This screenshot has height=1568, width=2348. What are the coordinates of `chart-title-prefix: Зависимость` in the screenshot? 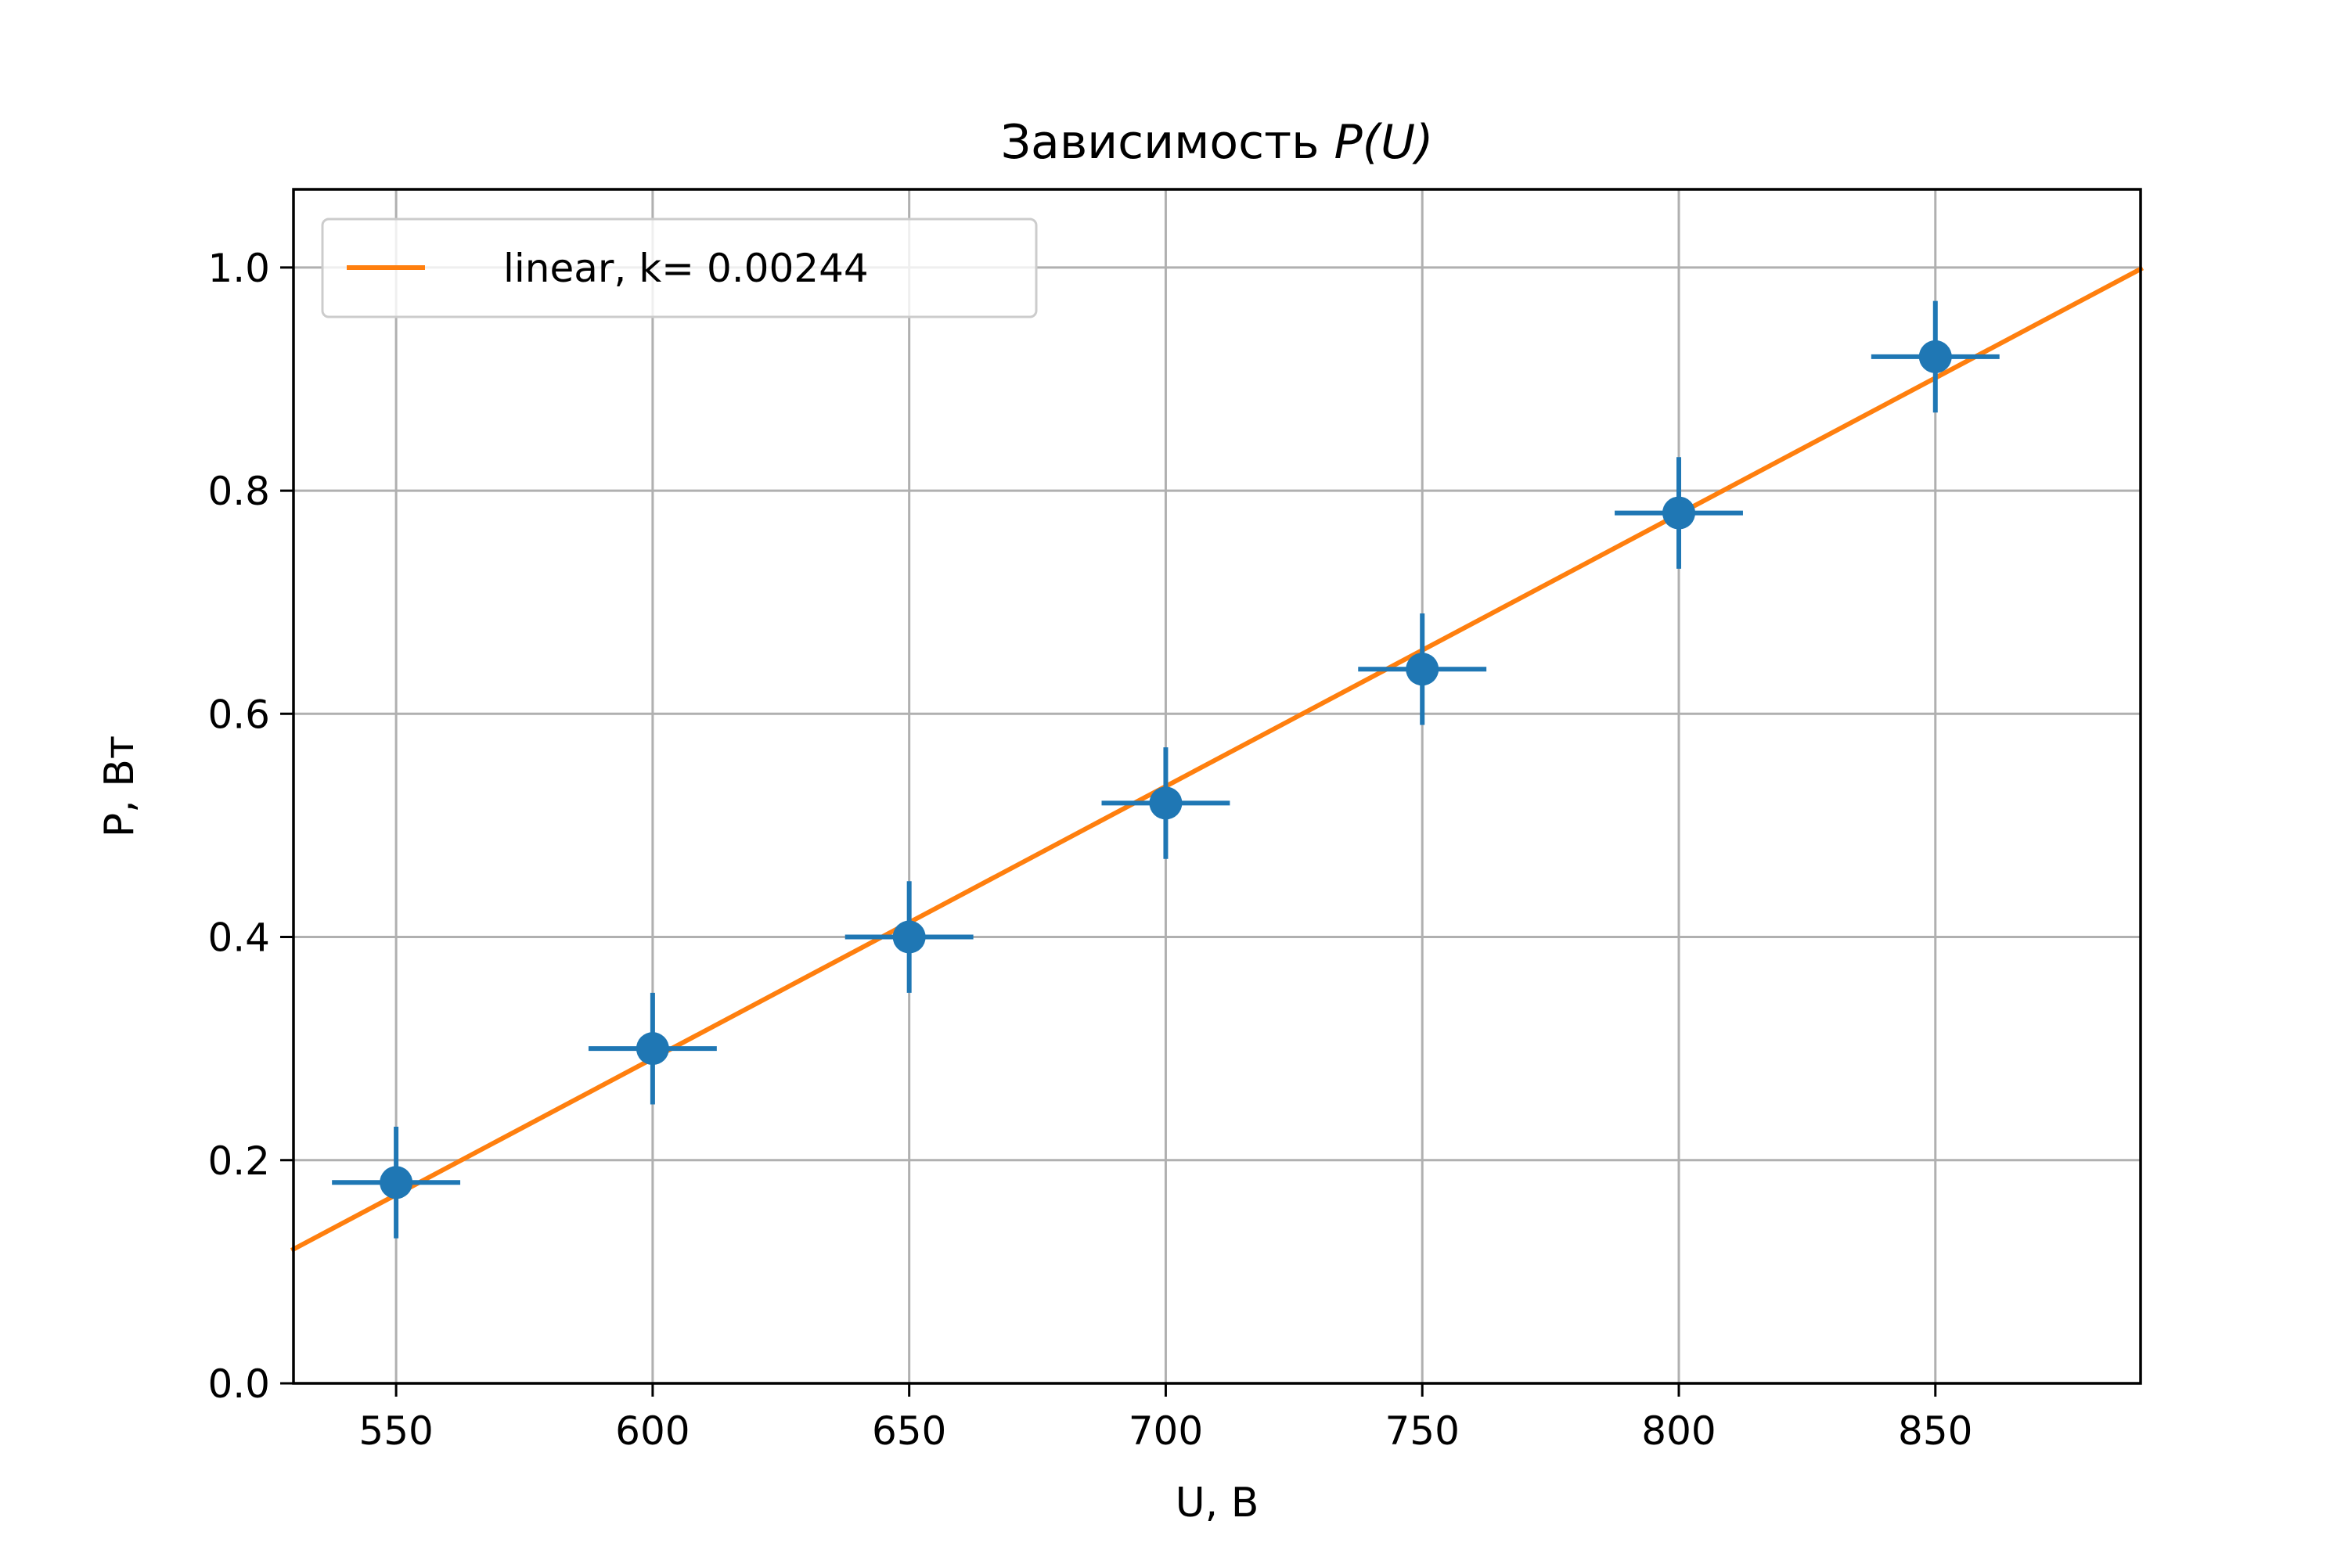 It's located at (1167, 143).